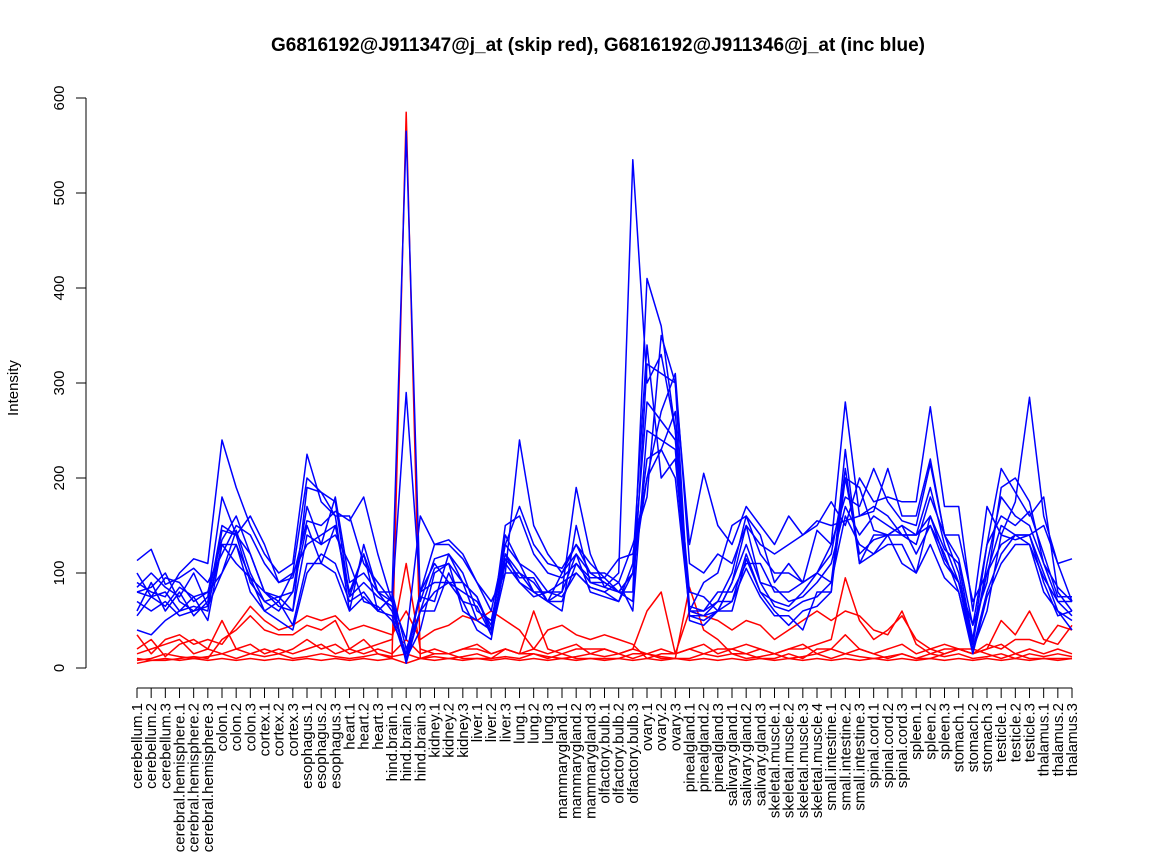  What do you see at coordinates (619, 753) in the screenshot?
I see `x-tick-label: olfactory.bulb.2` at bounding box center [619, 753].